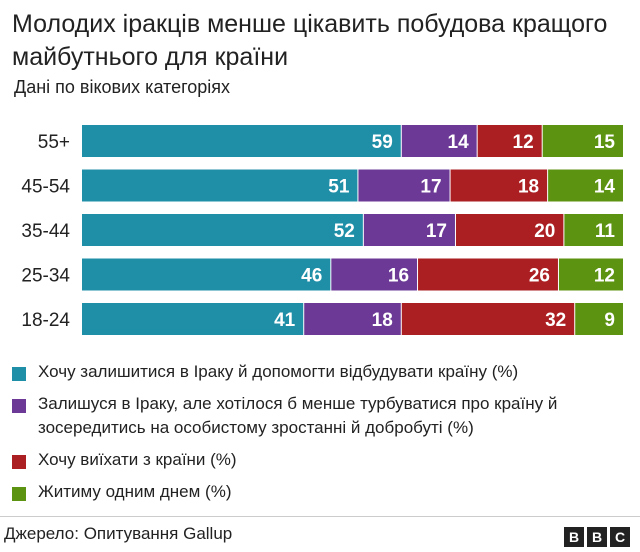 Image resolution: width=640 pixels, height=552 pixels. What do you see at coordinates (609, 320) in the screenshot?
I see `data-label-18-24-series-4: 9` at bounding box center [609, 320].